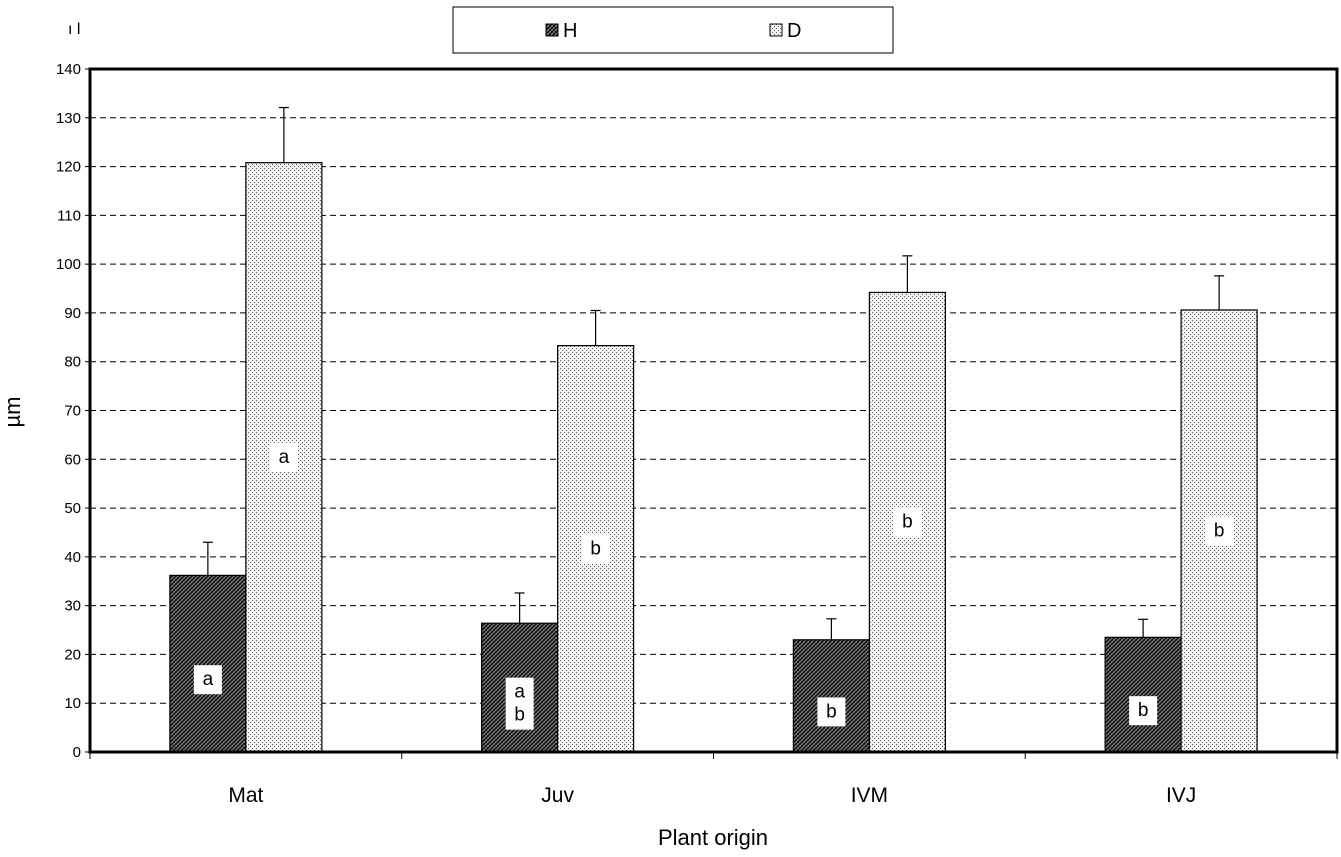  Describe the element at coordinates (77, 752) in the screenshot. I see `y-tick-label: 0` at that location.